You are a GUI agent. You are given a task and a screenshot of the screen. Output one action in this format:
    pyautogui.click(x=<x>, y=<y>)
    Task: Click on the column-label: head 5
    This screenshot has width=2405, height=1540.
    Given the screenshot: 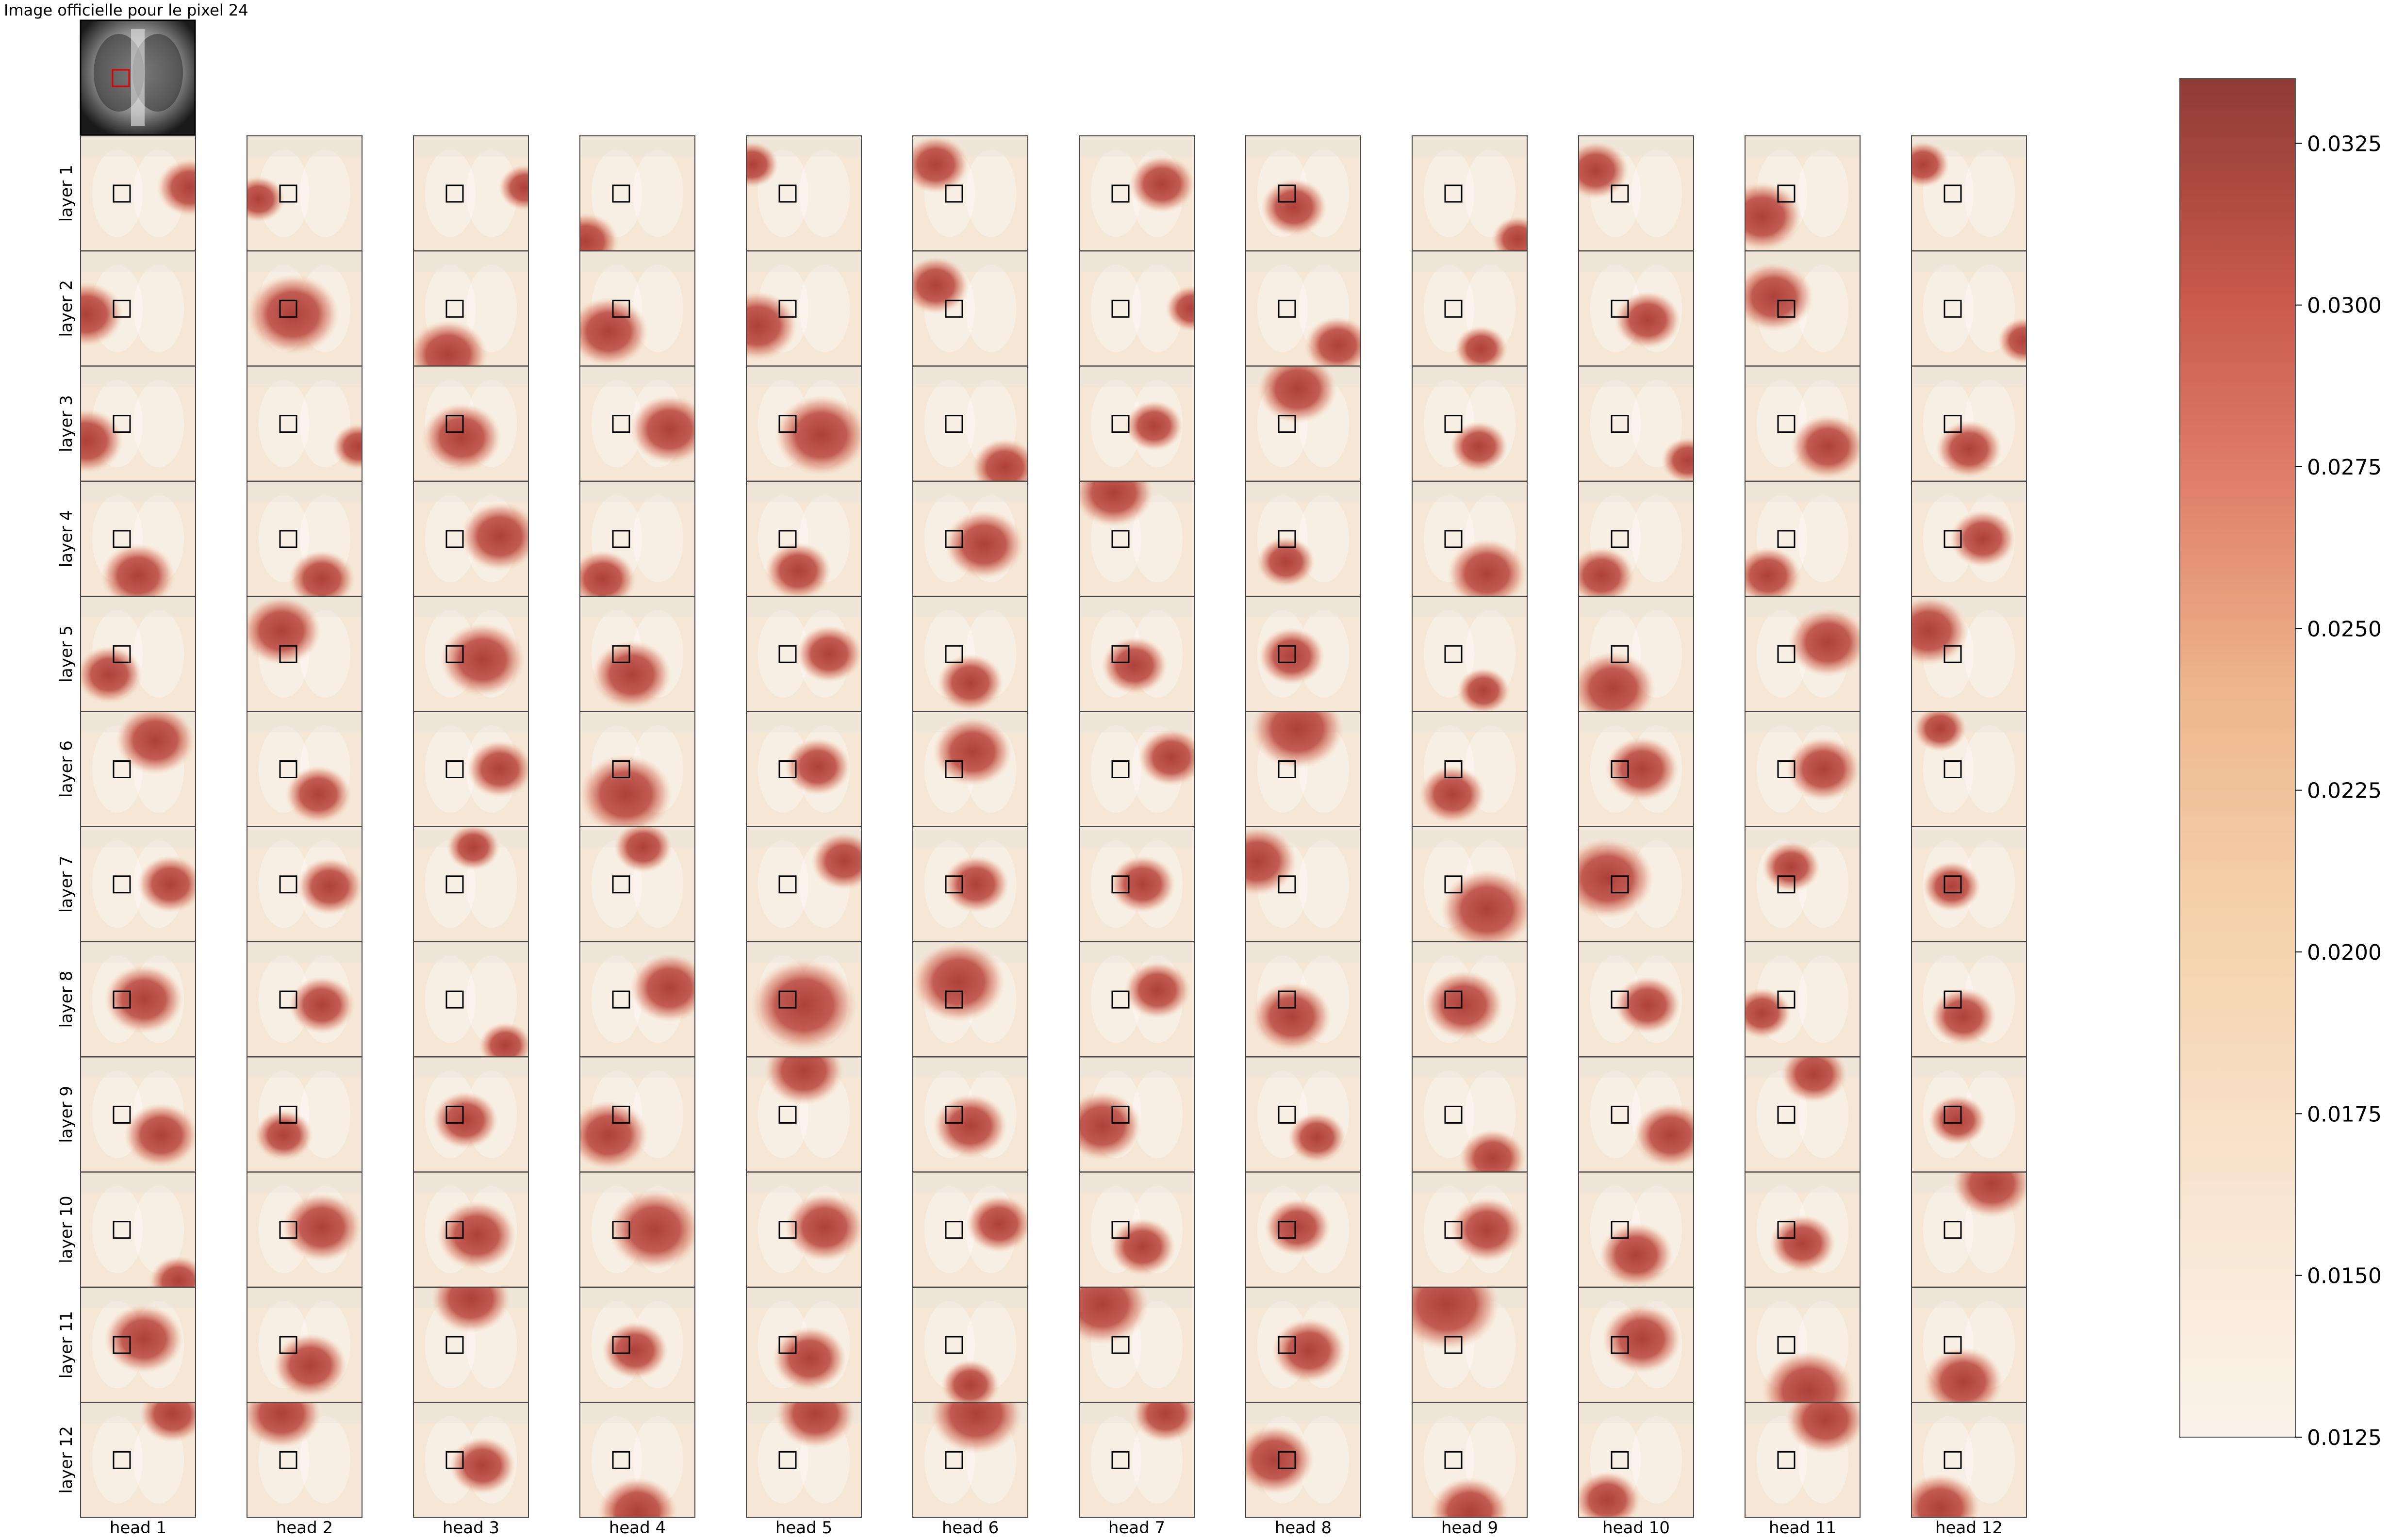 What is the action you would take?
    pyautogui.click(x=803, y=1528)
    